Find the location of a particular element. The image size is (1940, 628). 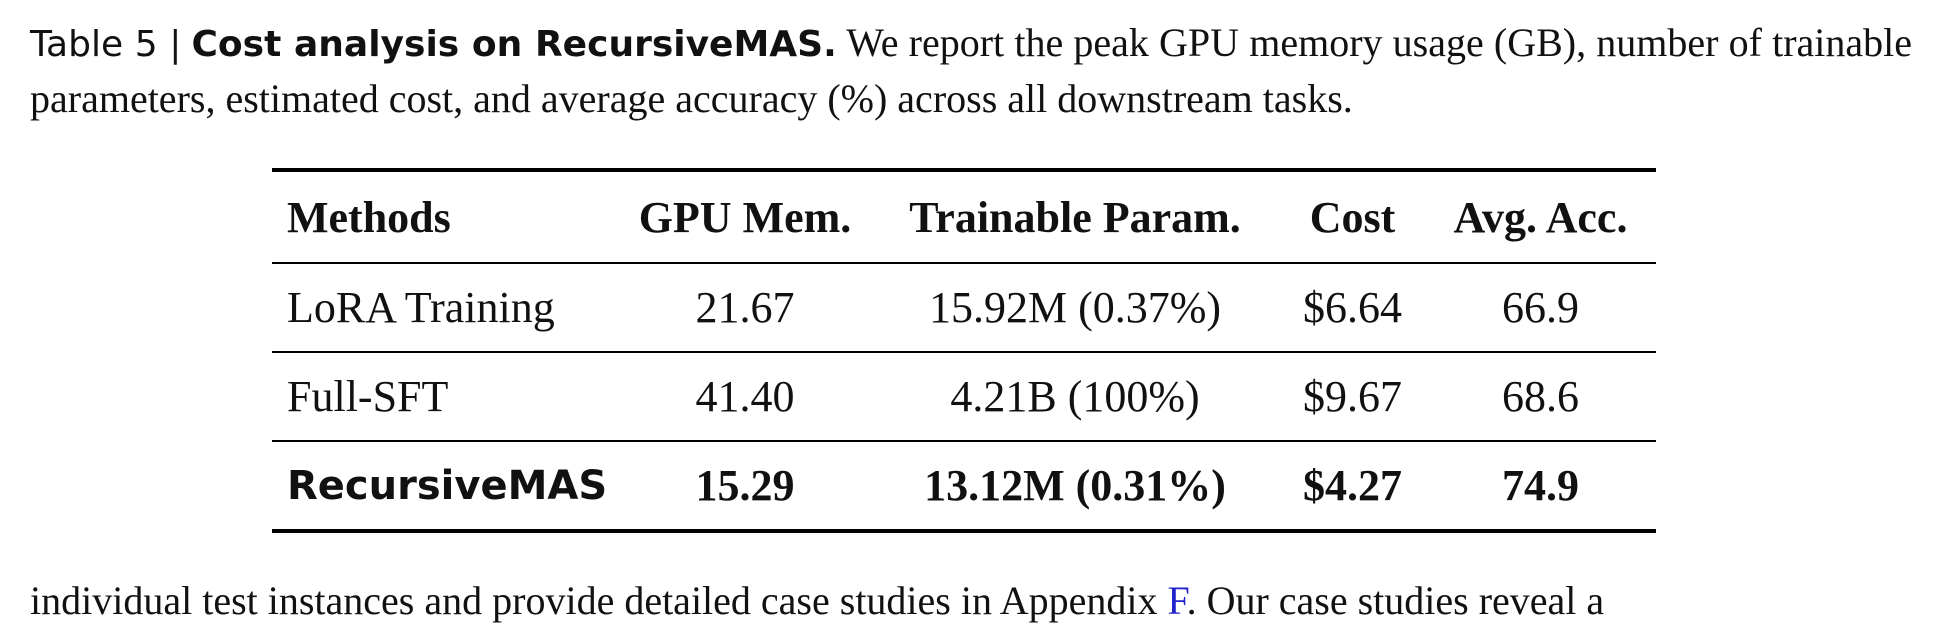

caption-title: Cost analysis on RecursiveMAS. is located at coordinates (514, 44).